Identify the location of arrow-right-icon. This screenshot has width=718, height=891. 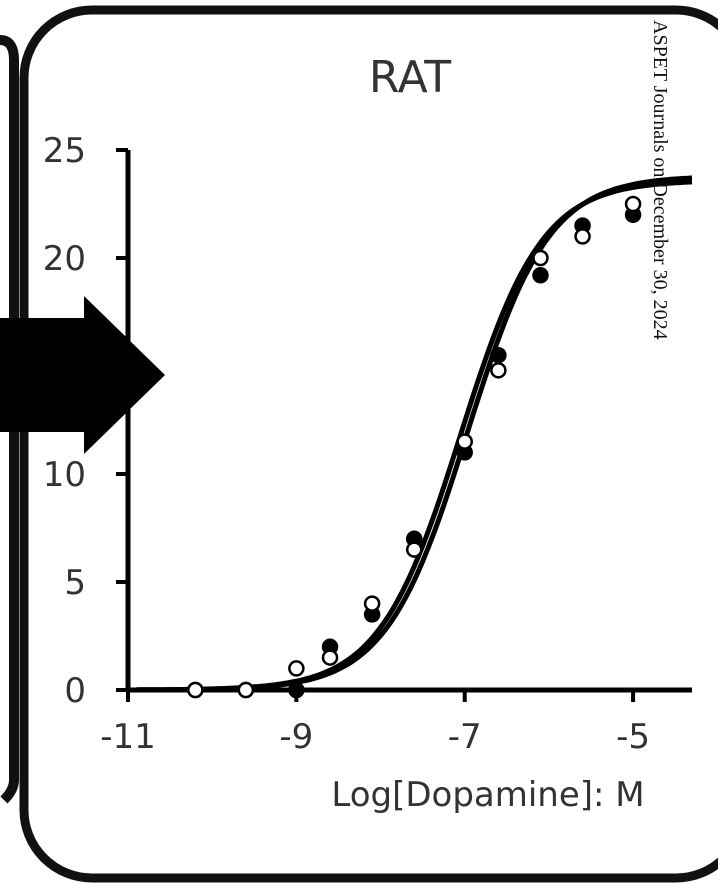
(82, 375).